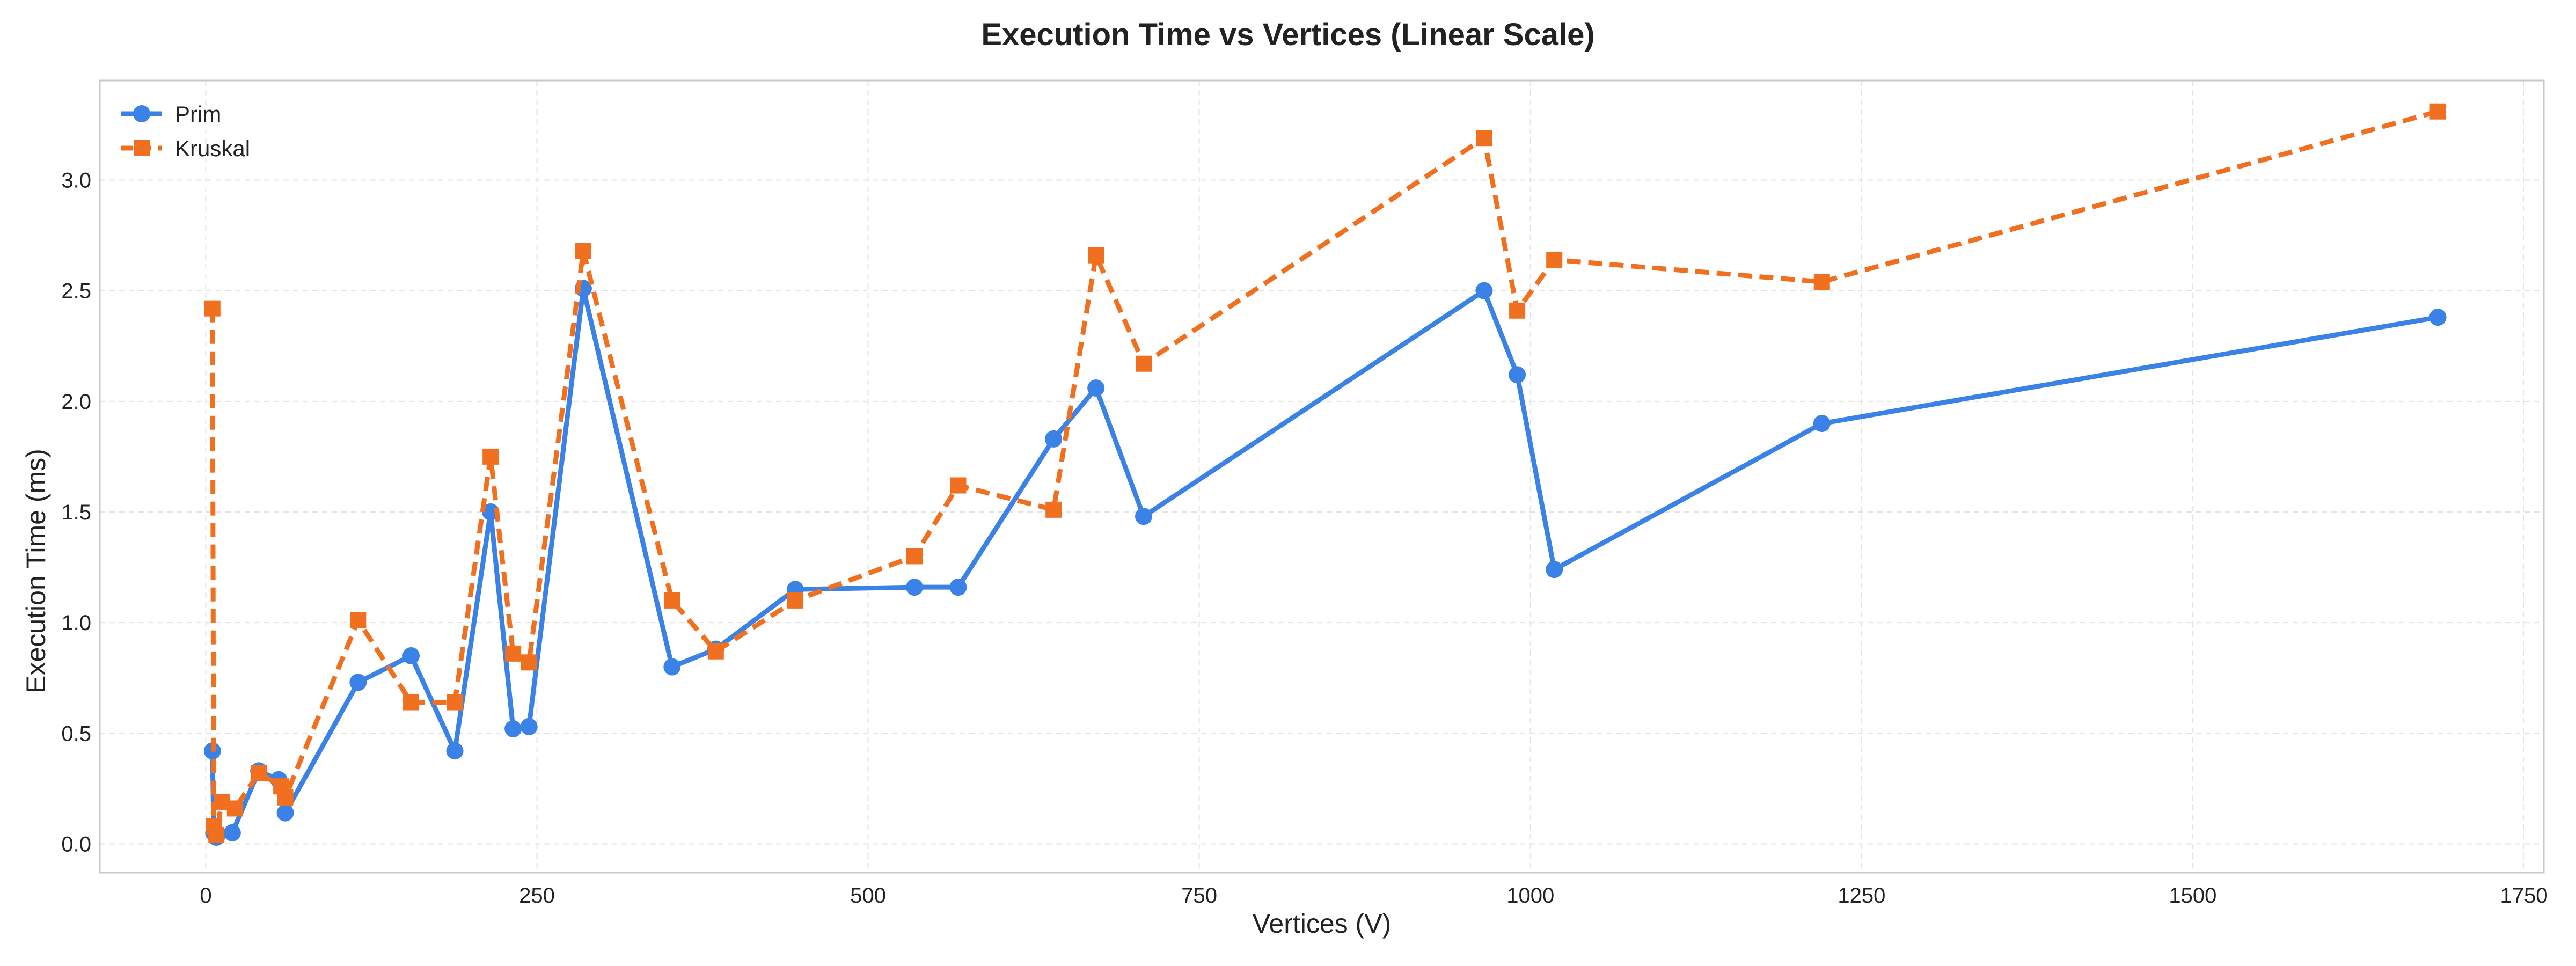 Image resolution: width=2576 pixels, height=966 pixels. Describe the element at coordinates (1322, 924) in the screenshot. I see `x-axis-label: Vertices (V)` at that location.